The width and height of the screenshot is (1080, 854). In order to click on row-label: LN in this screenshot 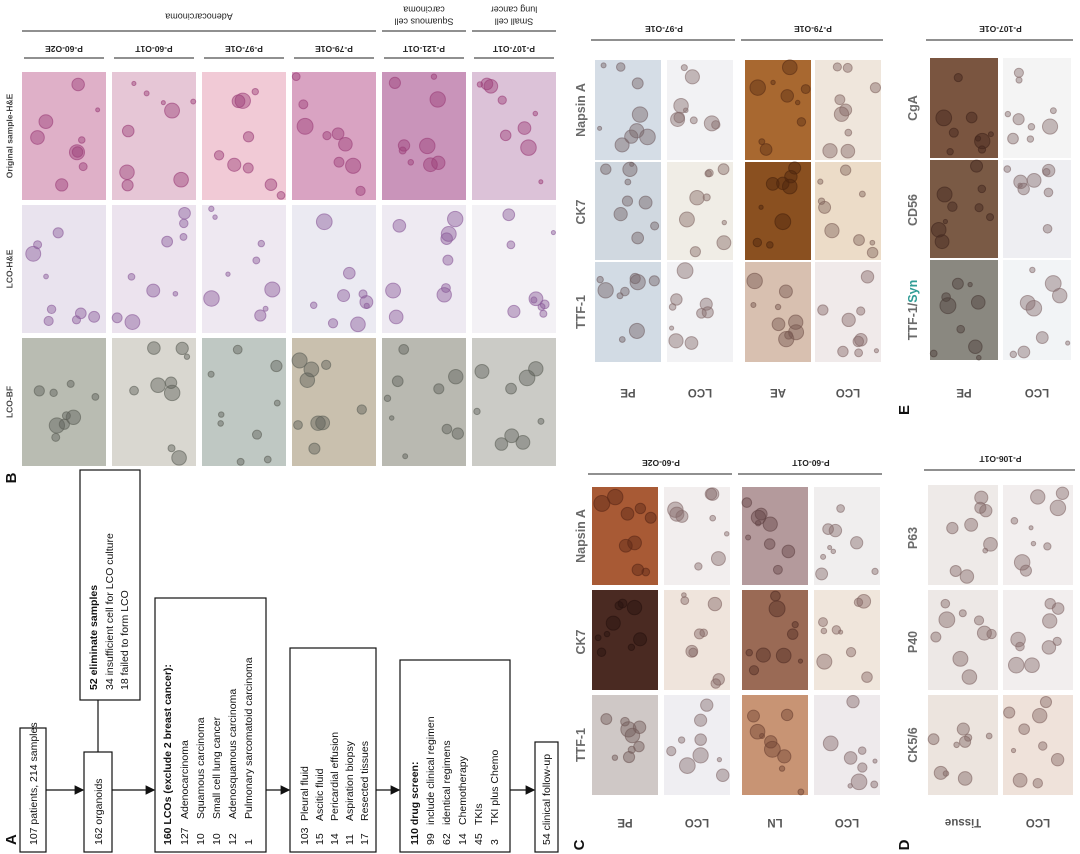, I will do `click(774, 822)`.